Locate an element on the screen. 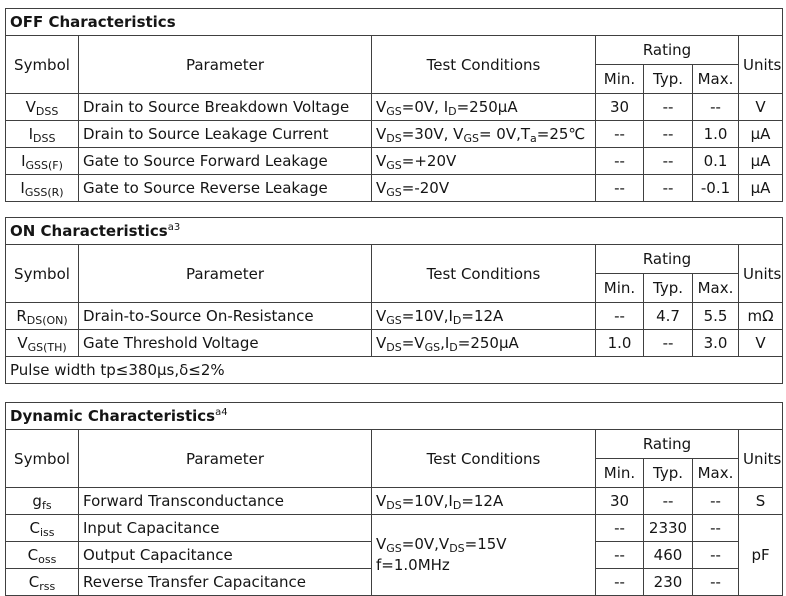 The width and height of the screenshot is (786, 596). conditions-cell-merged: VGS=0V,VDS=15V f=1.0MHz is located at coordinates (483, 555).